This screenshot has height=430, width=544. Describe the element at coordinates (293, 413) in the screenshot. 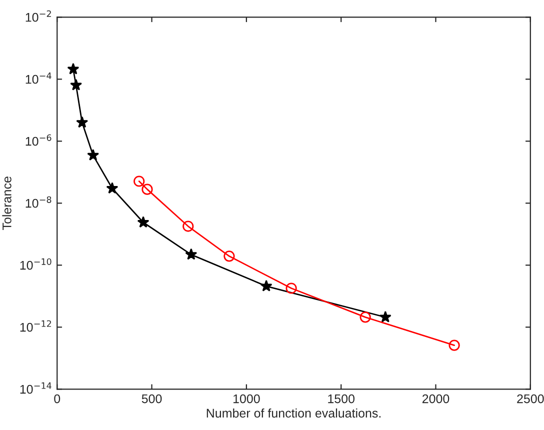

I see `x-axis-title: Number of function evaluations.` at that location.